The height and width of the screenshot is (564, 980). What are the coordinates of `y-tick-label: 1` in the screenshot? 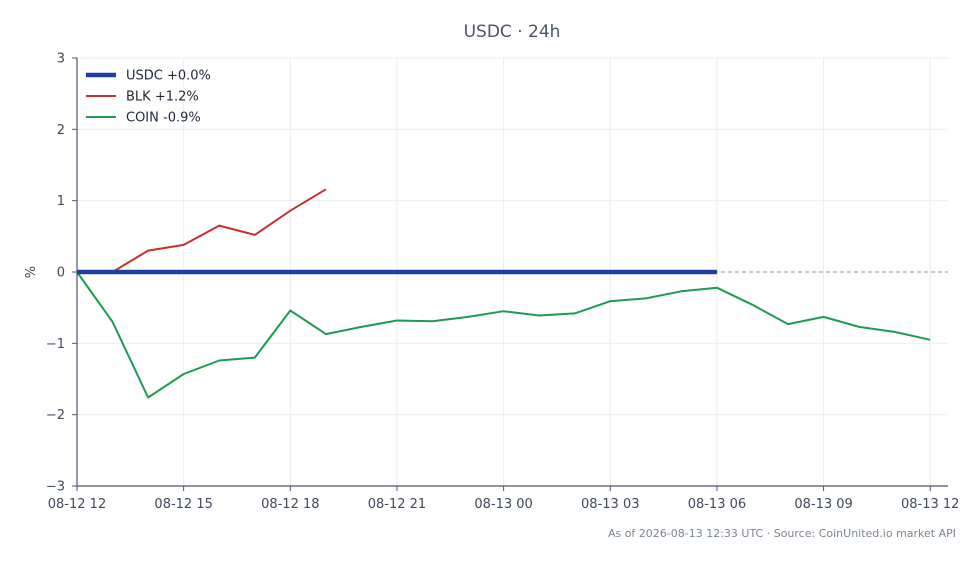 It's located at (61, 201).